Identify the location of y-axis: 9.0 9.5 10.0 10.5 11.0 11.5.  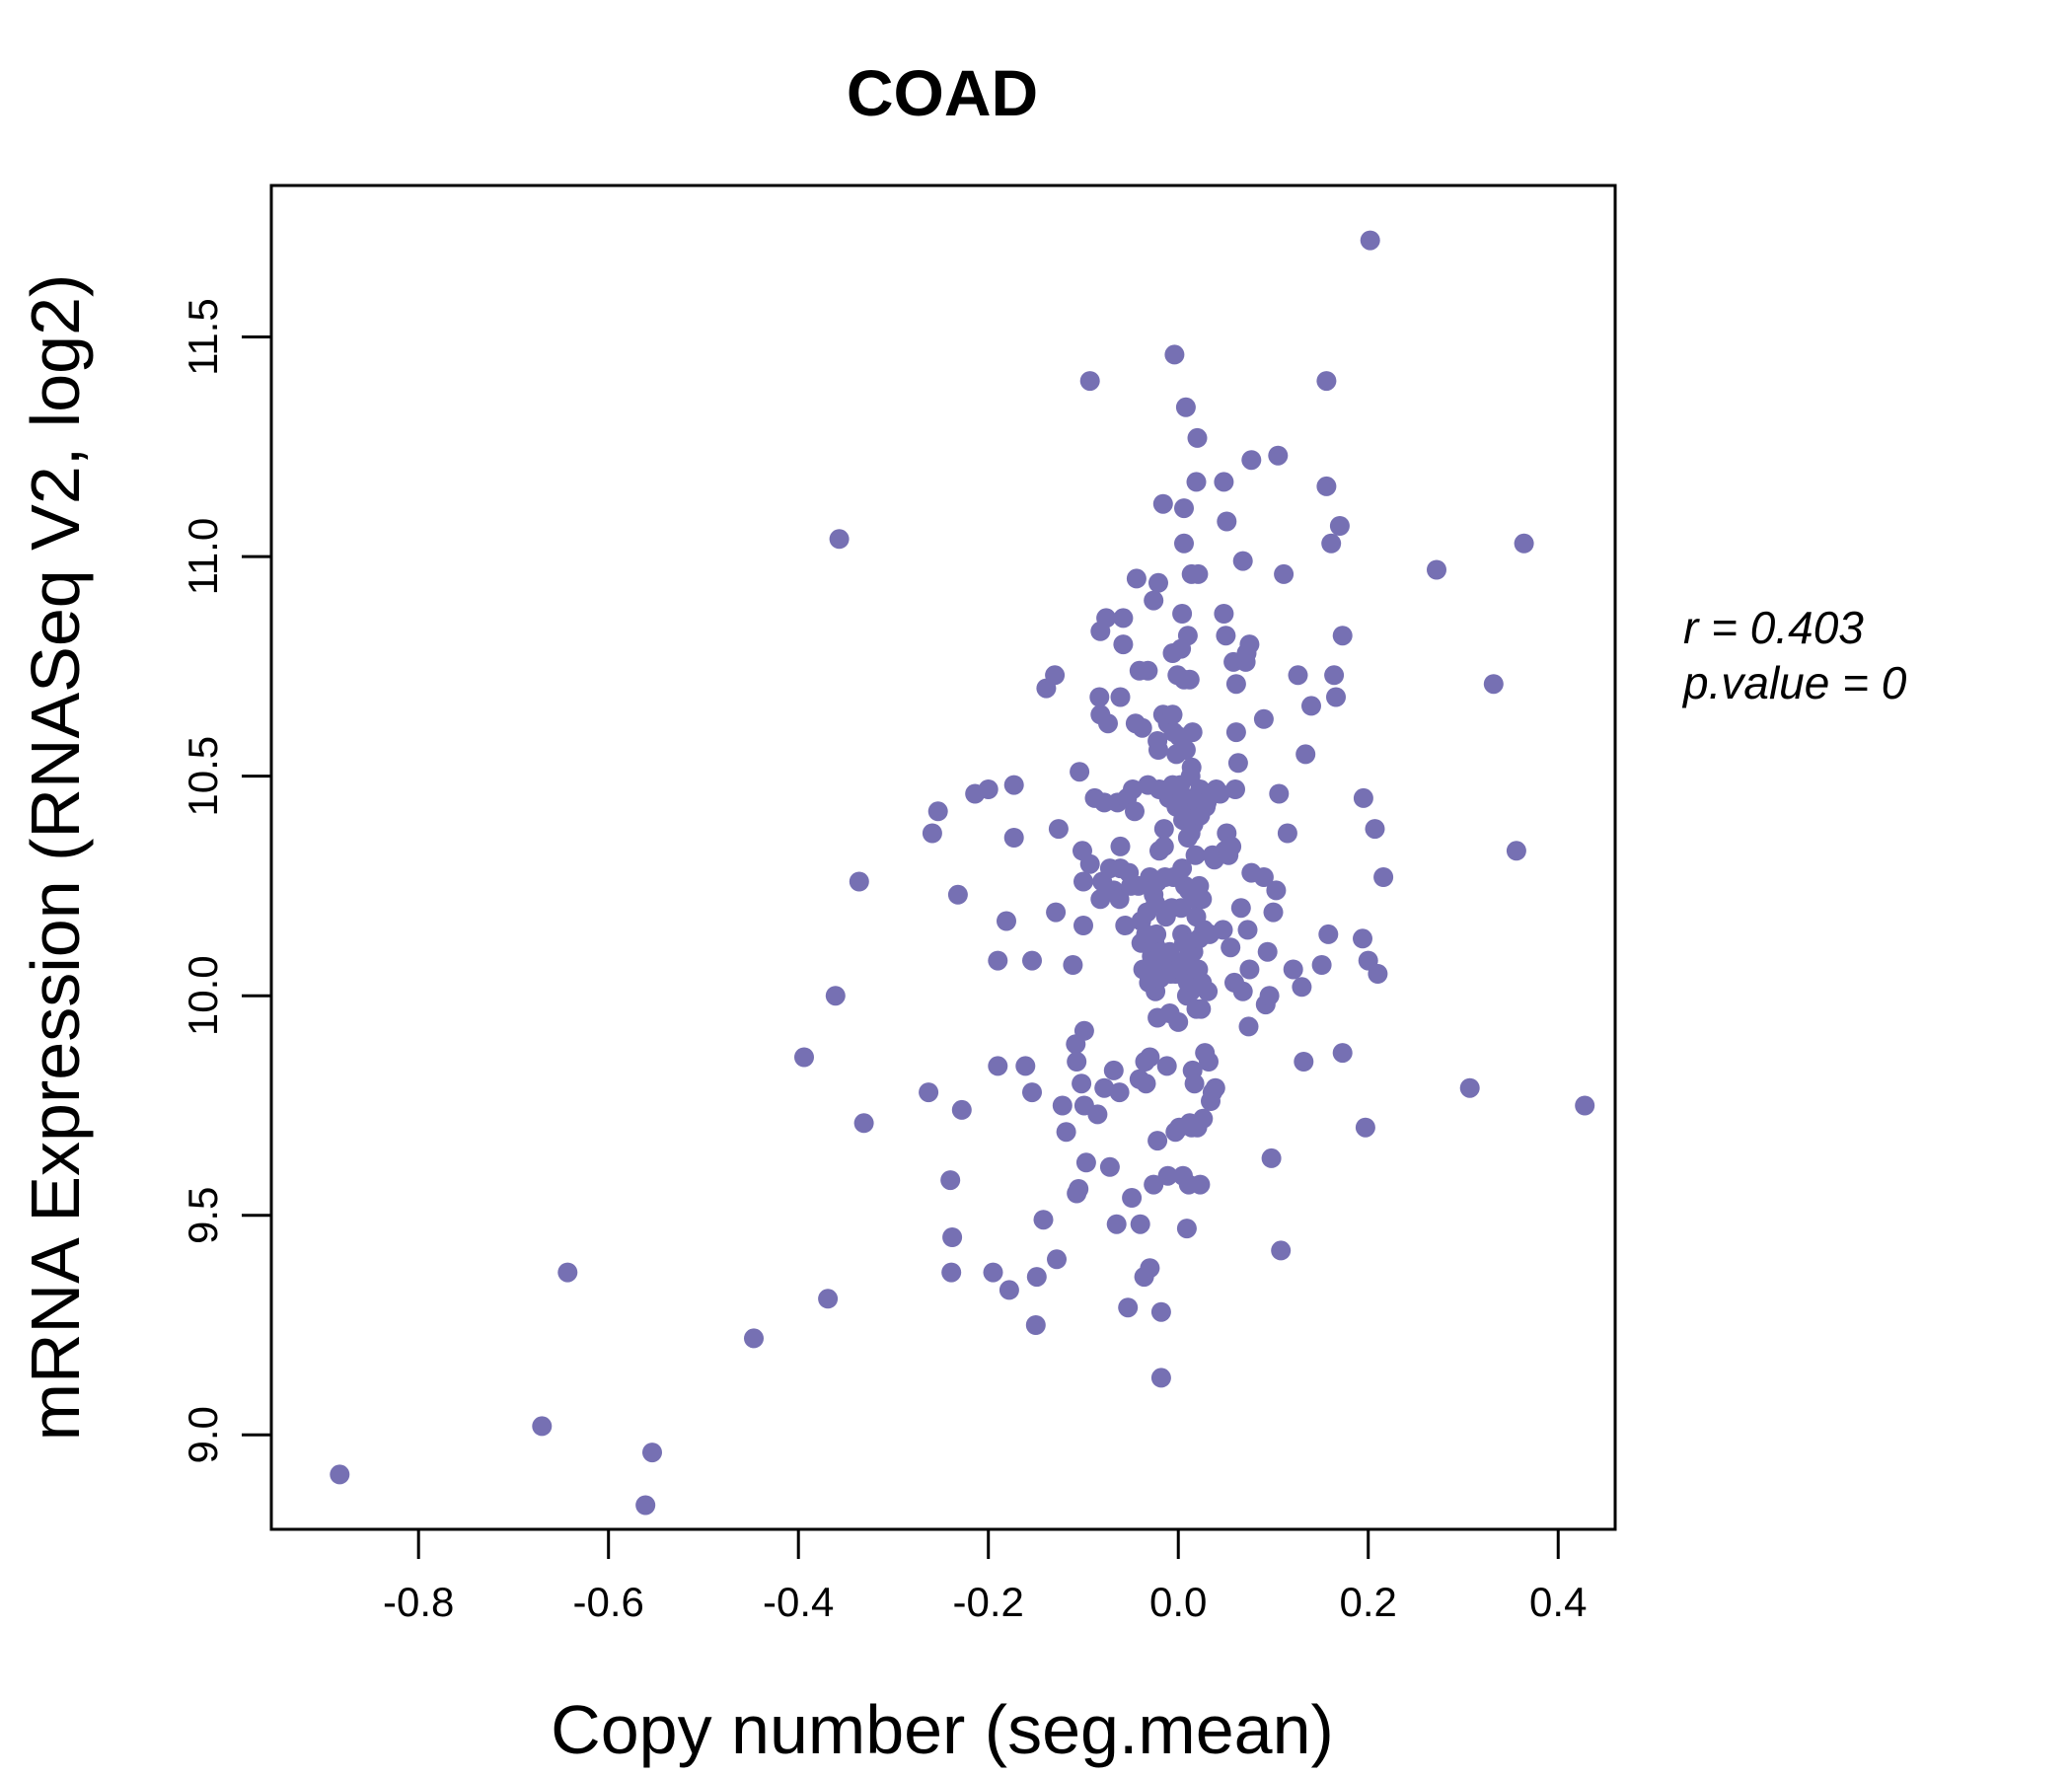
(227, 881).